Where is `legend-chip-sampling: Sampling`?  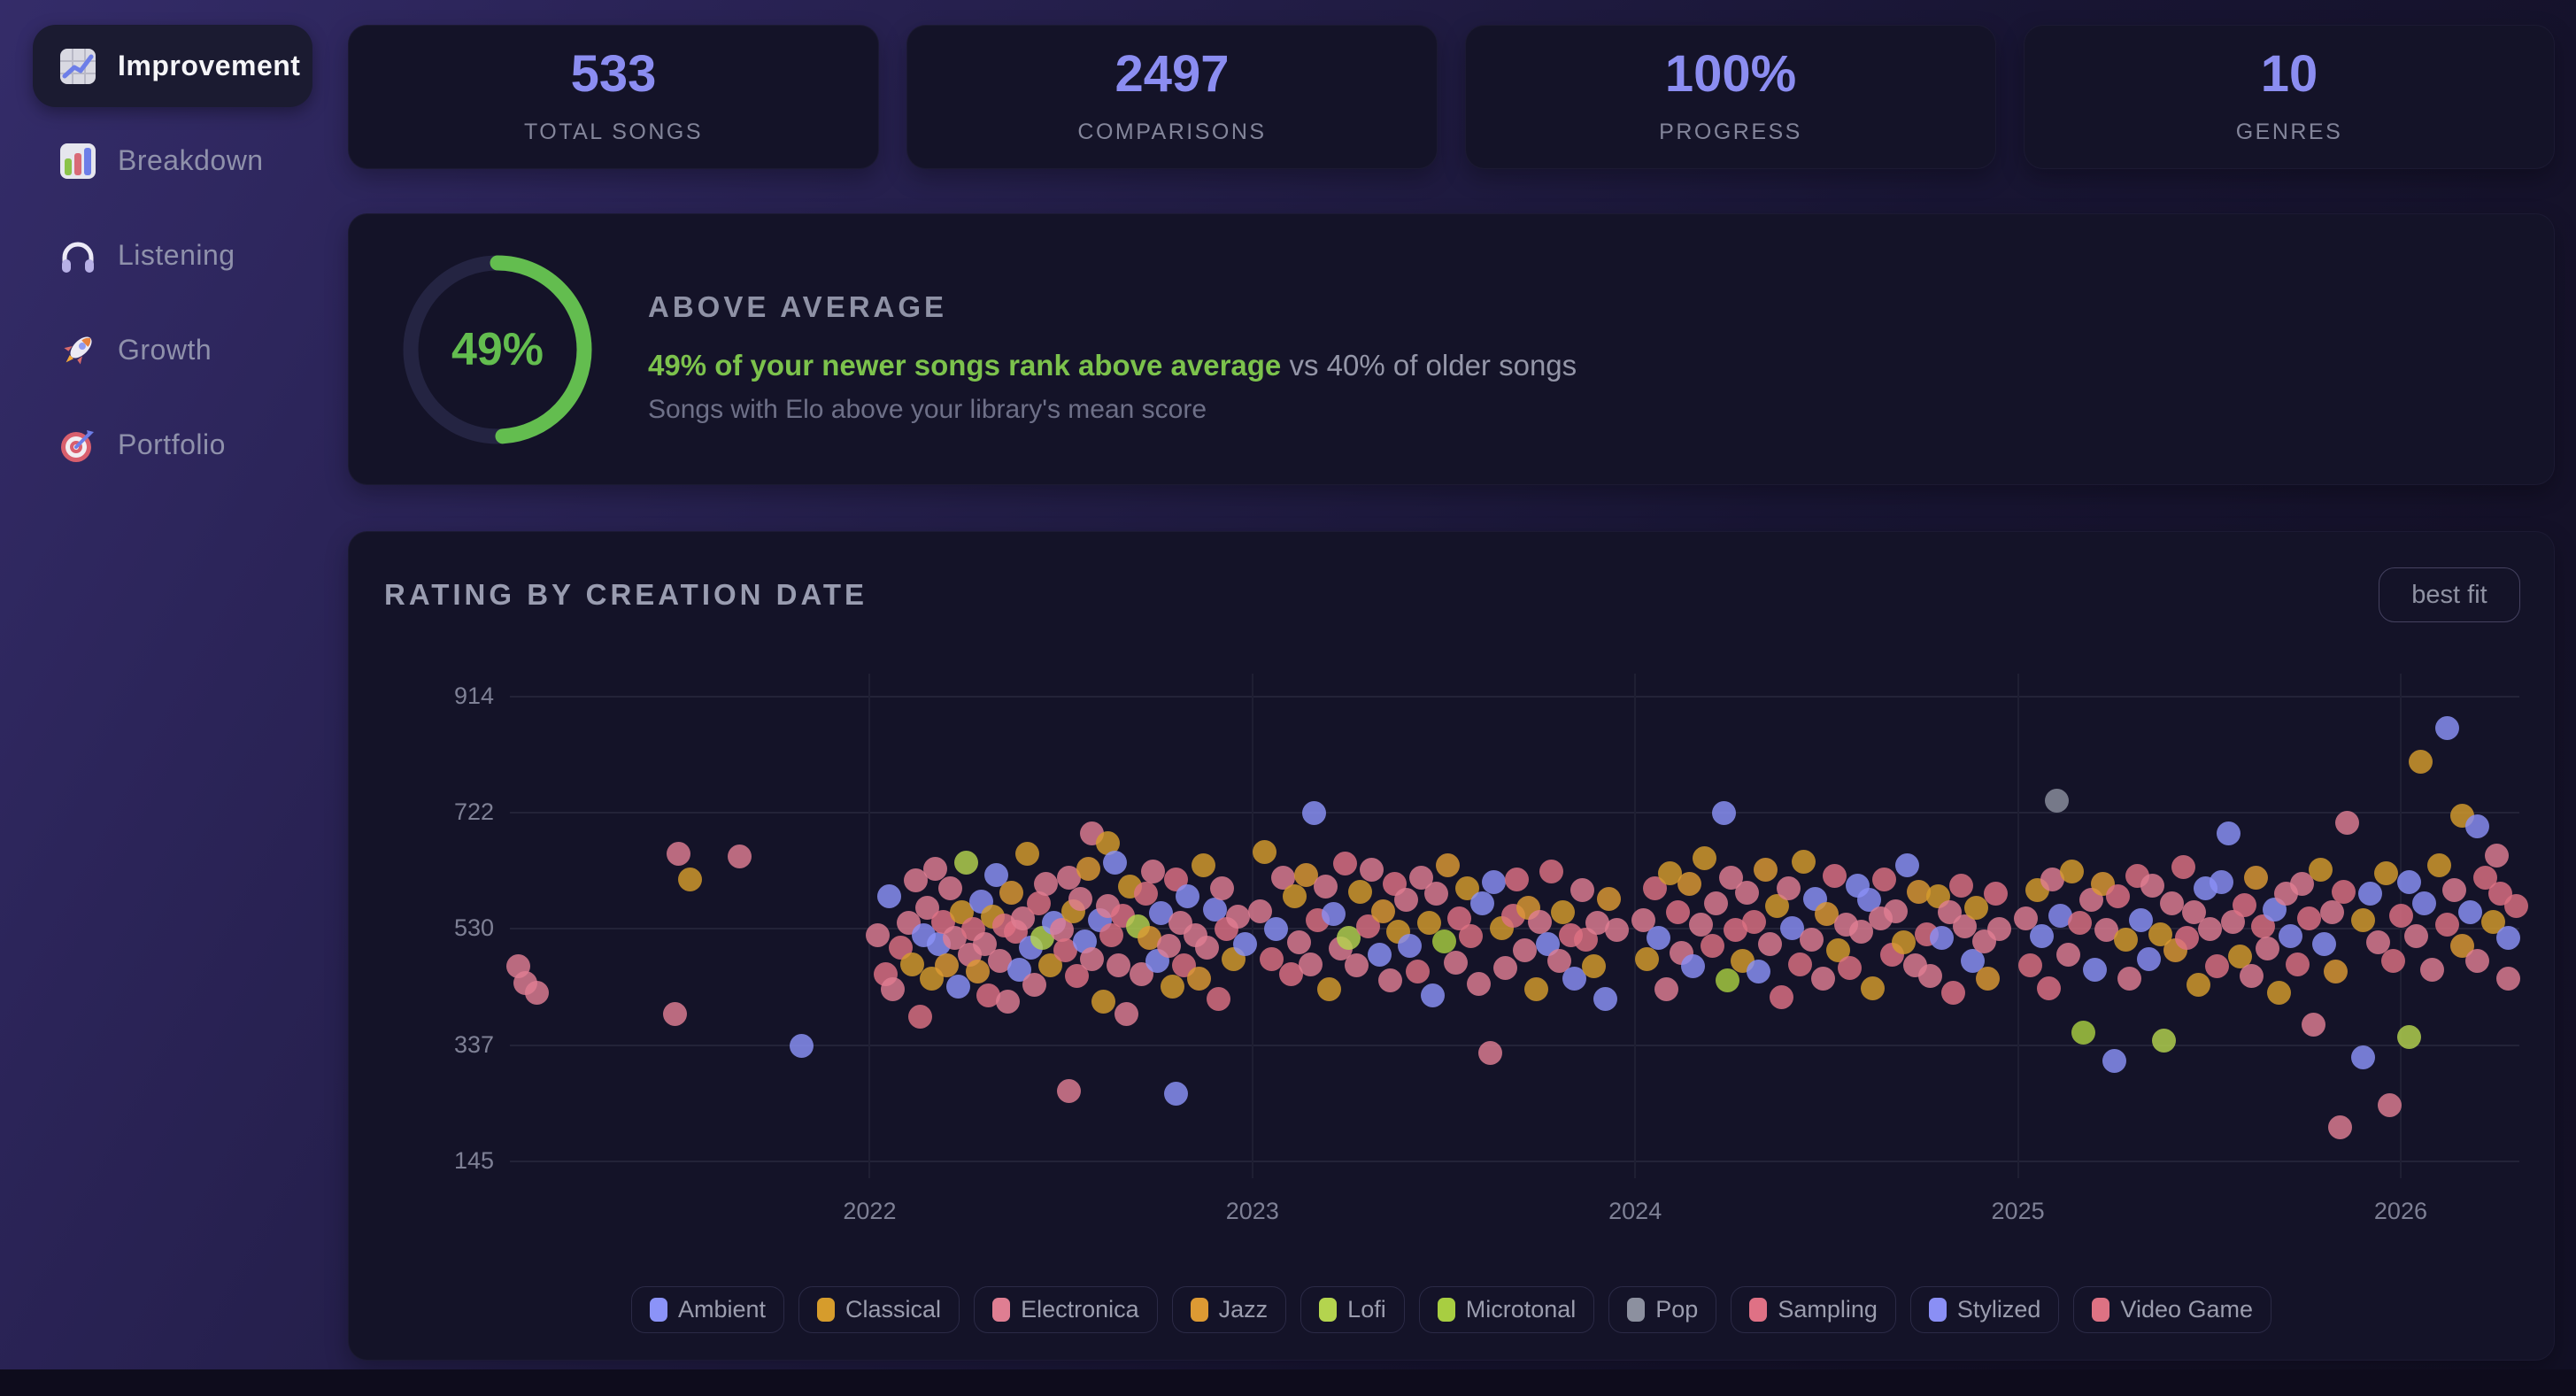 legend-chip-sampling: Sampling is located at coordinates (1813, 1310).